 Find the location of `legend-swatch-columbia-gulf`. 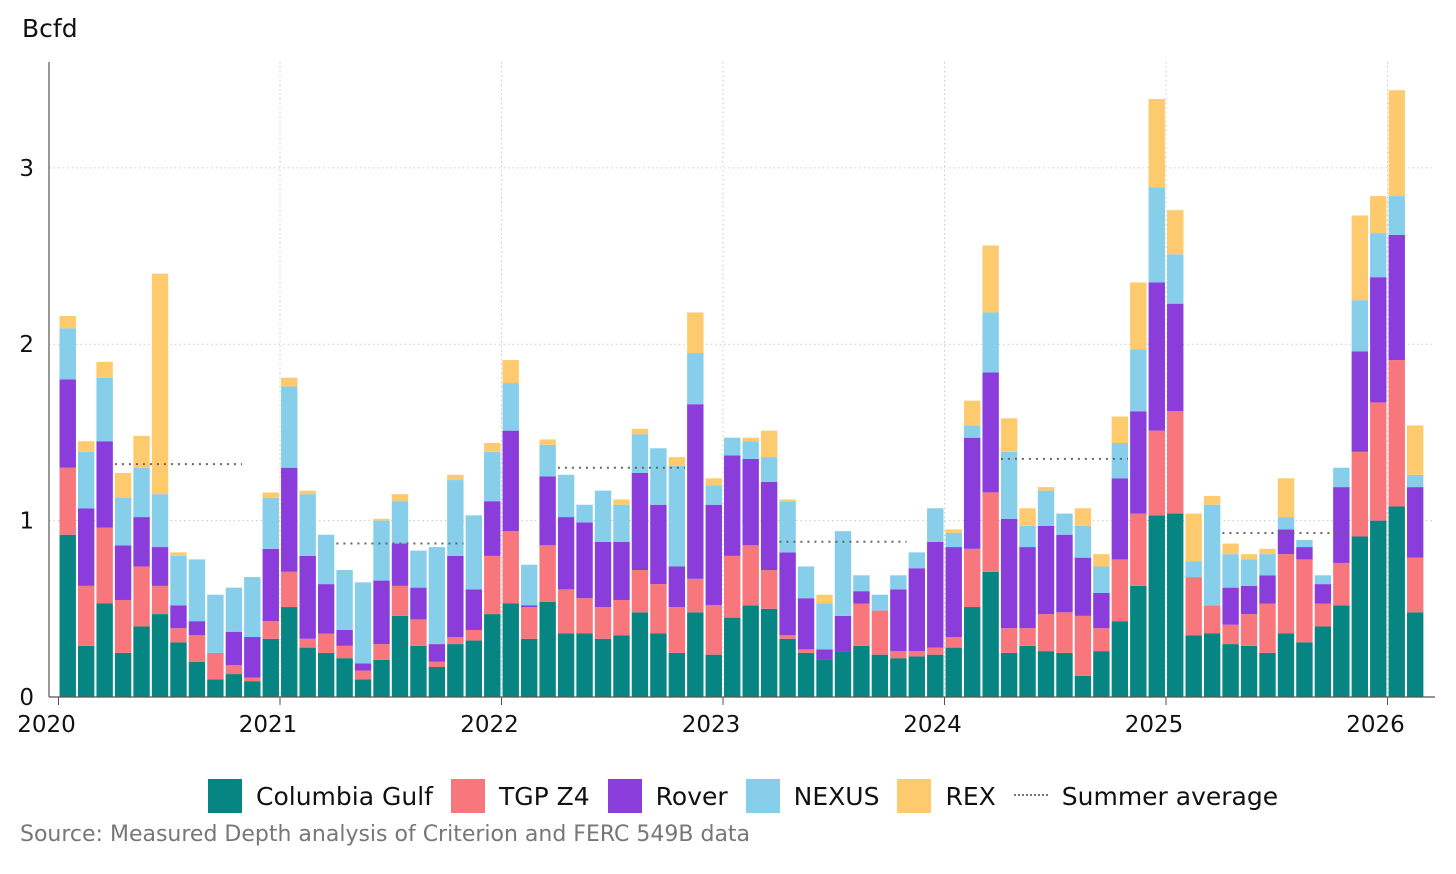

legend-swatch-columbia-gulf is located at coordinates (225, 796).